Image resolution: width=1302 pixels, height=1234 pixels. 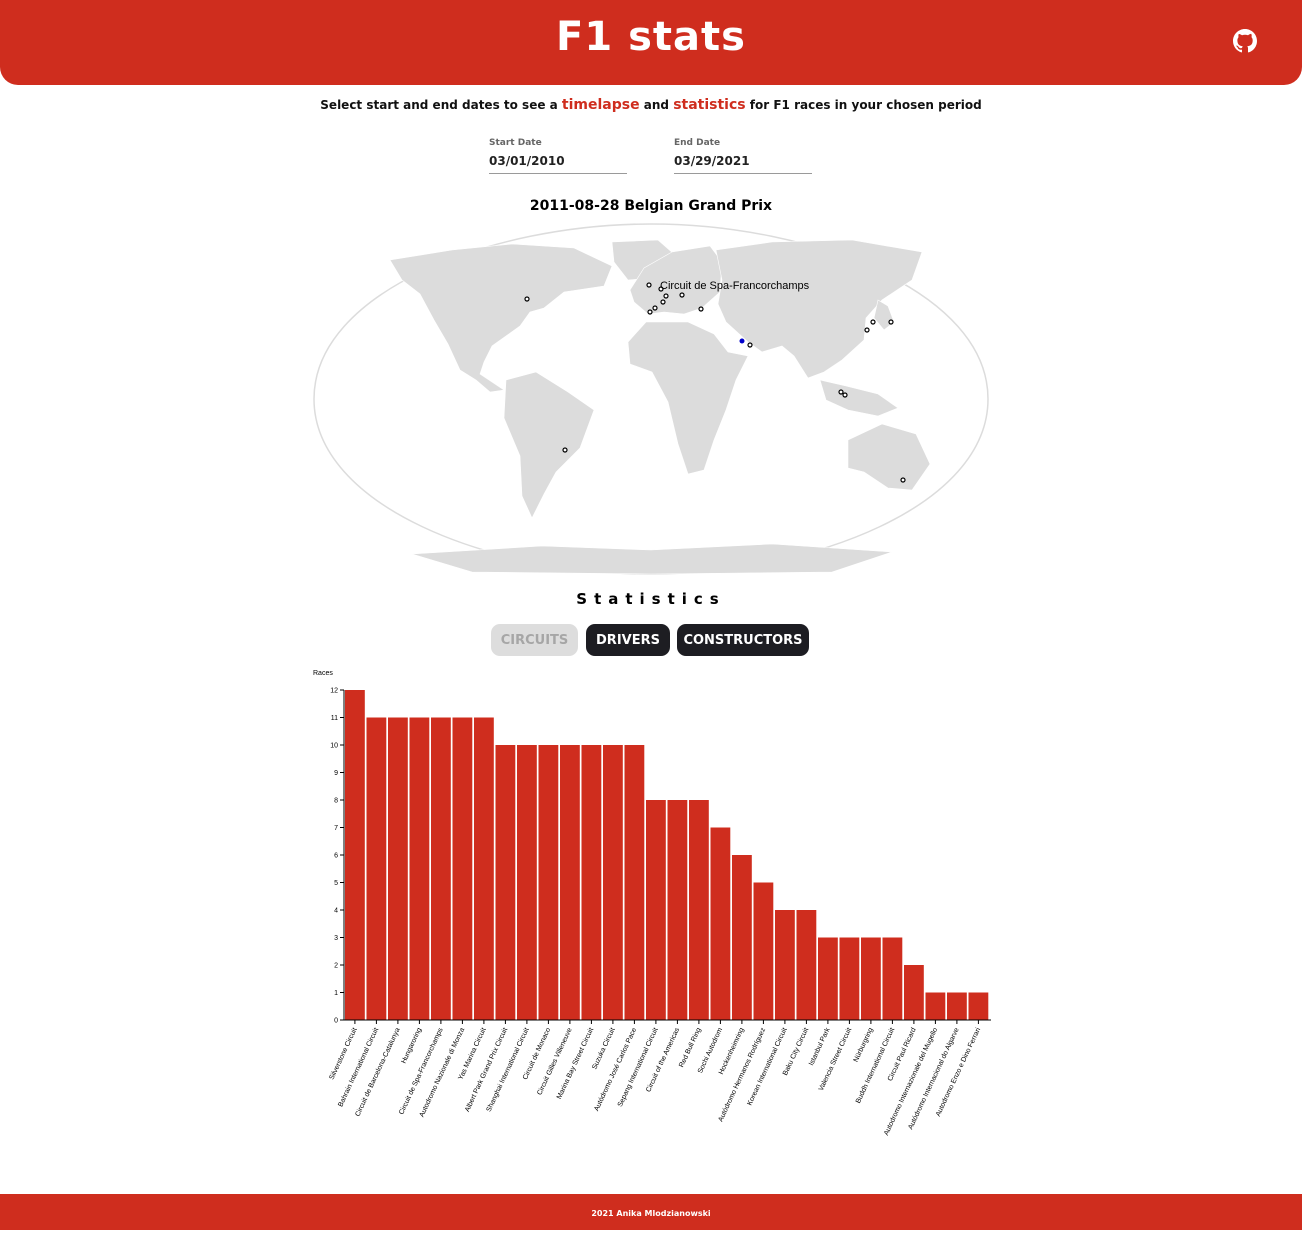 I want to click on land-africa, so click(x=688, y=398).